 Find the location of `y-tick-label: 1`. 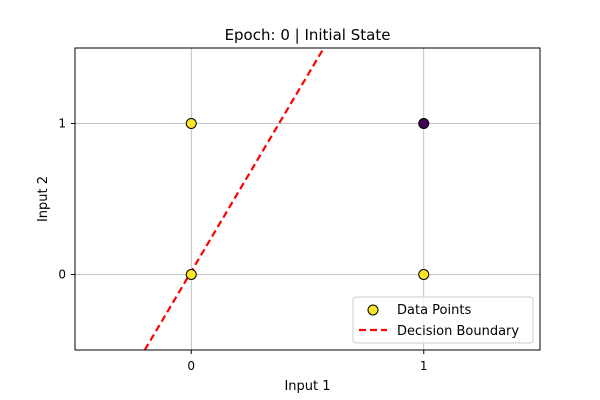

y-tick-label: 1 is located at coordinates (62, 124).